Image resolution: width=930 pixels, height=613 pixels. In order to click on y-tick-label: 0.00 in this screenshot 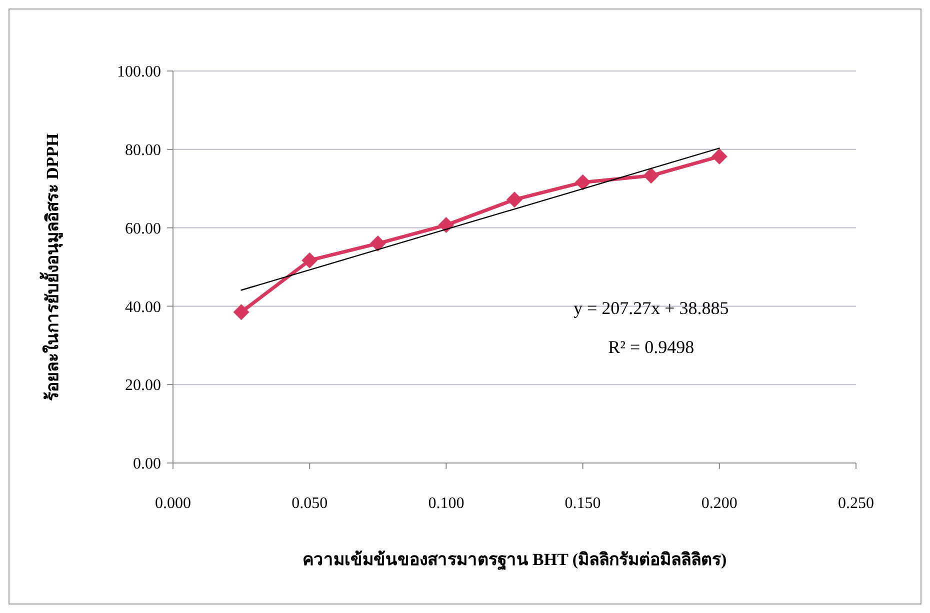, I will do `click(147, 464)`.